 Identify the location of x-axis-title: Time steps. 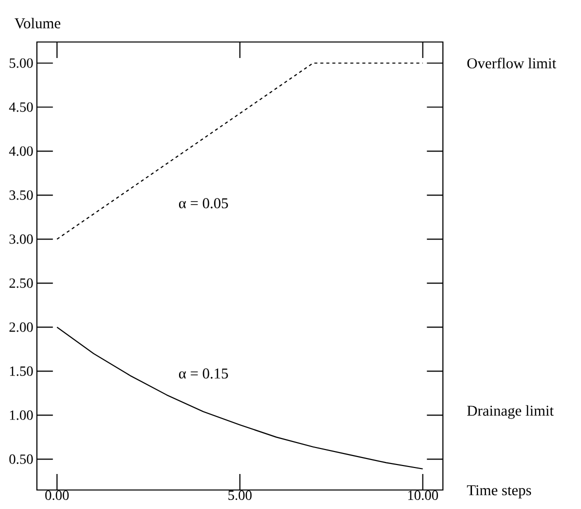
(499, 491).